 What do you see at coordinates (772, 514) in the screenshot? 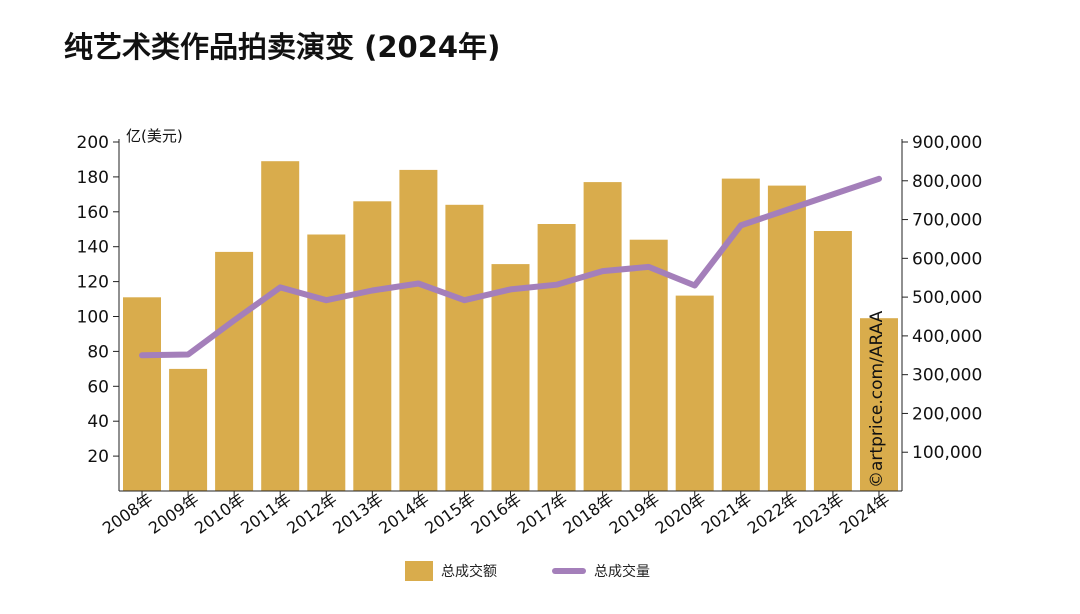
I see `x-tick-label: 2022年` at bounding box center [772, 514].